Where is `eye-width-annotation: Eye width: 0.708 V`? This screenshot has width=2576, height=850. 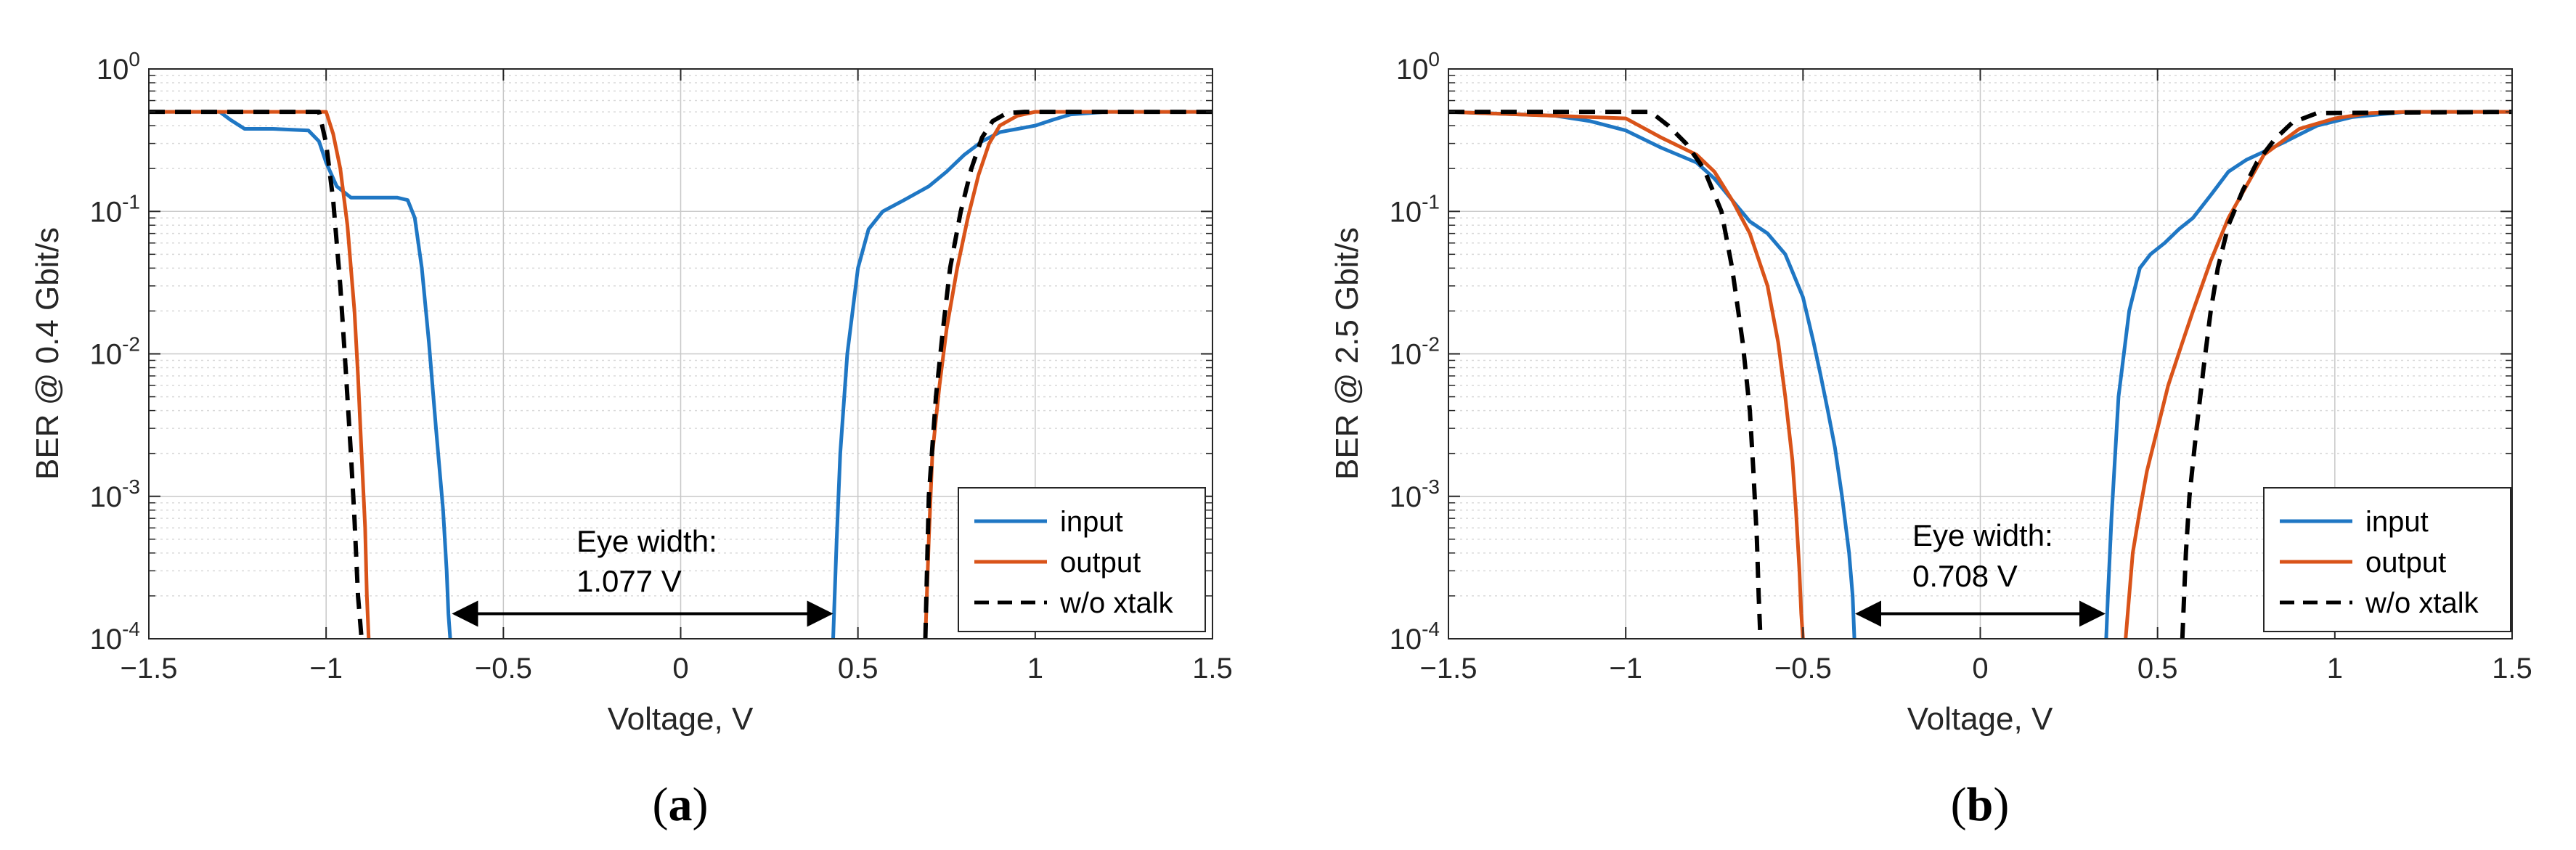 eye-width-annotation: Eye width: 0.708 V is located at coordinates (1980, 572).